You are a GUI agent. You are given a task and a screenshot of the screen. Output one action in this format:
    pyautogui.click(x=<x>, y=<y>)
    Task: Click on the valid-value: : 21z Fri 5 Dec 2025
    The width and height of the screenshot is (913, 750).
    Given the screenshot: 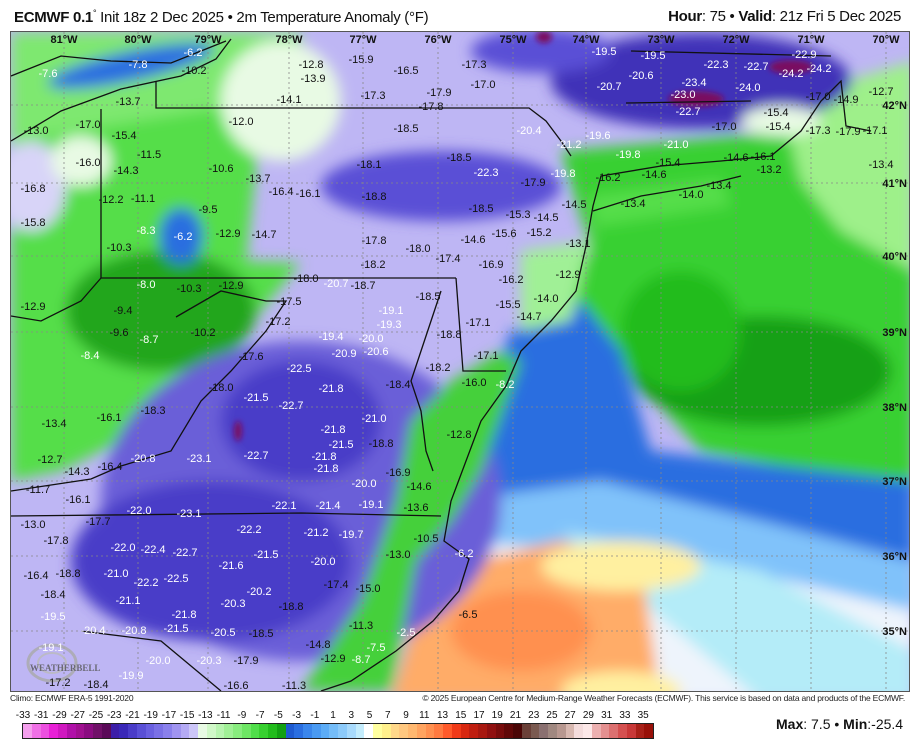 What is the action you would take?
    pyautogui.click(x=836, y=16)
    